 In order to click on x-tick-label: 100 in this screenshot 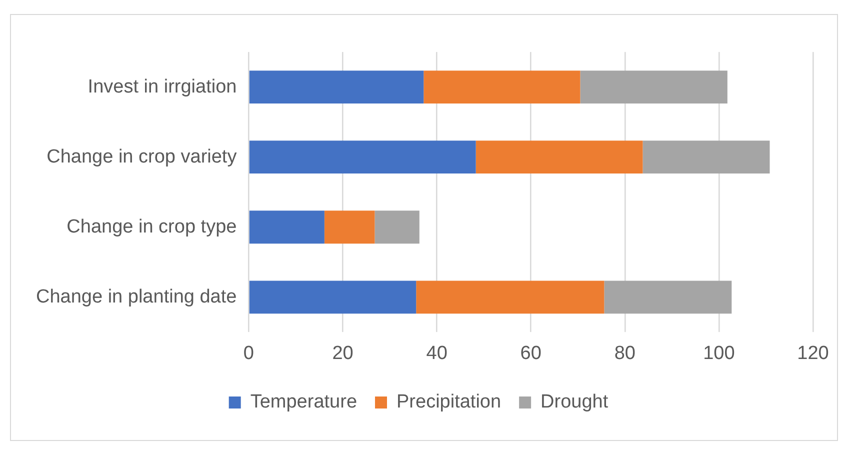, I will do `click(719, 353)`.